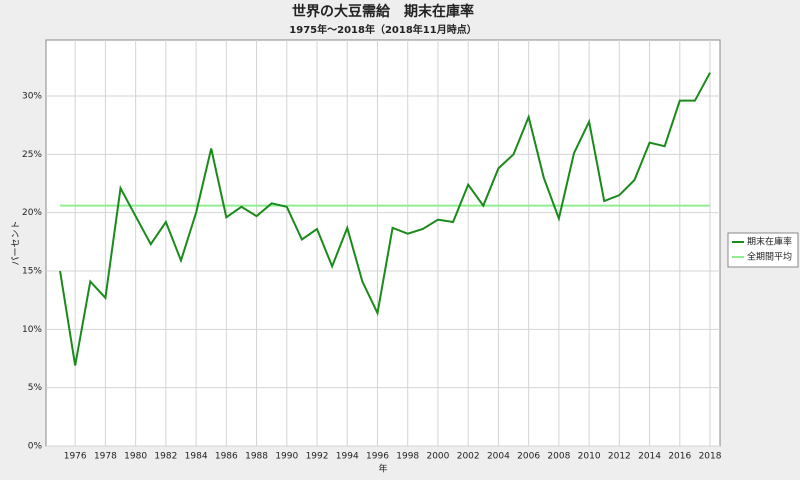  Describe the element at coordinates (383, 11) in the screenshot. I see `chart-title: 世界の大豆需給 期末在庫率` at that location.